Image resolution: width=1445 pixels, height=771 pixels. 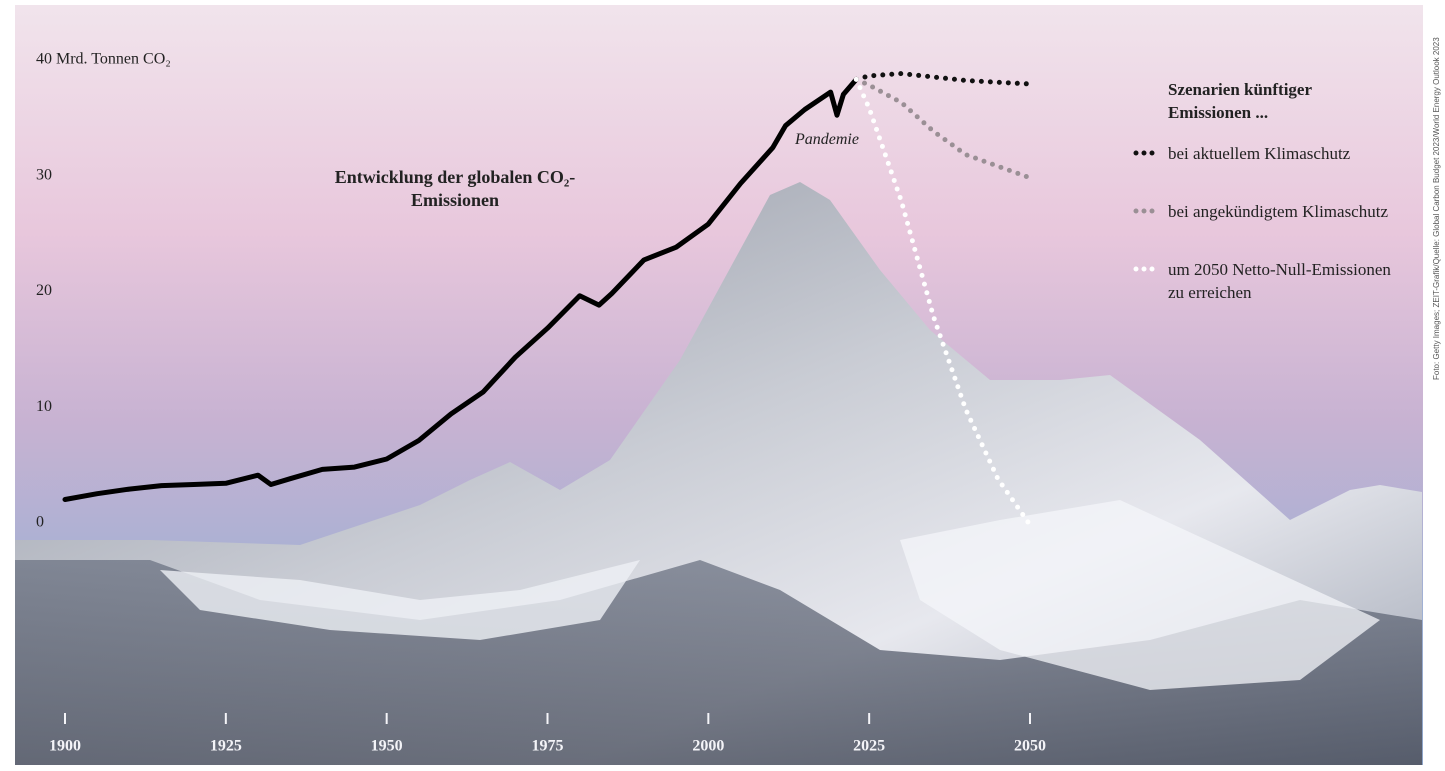 What do you see at coordinates (44, 406) in the screenshot?
I see `y-tick-label: 10` at bounding box center [44, 406].